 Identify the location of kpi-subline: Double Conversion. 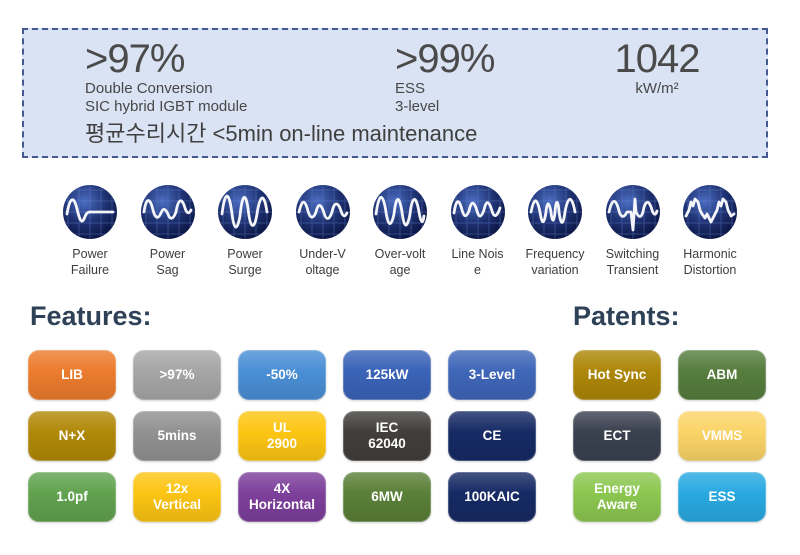
(149, 88).